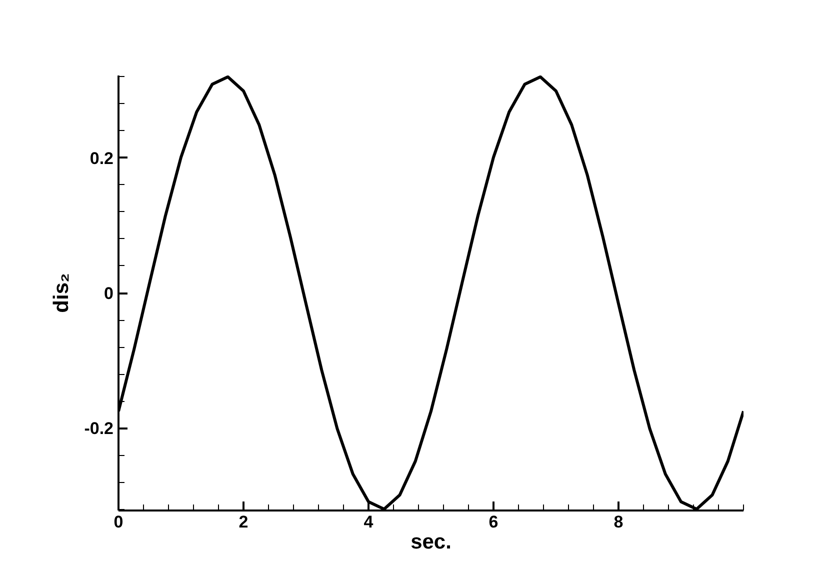  I want to click on x-axis-title: sec., so click(431, 542).